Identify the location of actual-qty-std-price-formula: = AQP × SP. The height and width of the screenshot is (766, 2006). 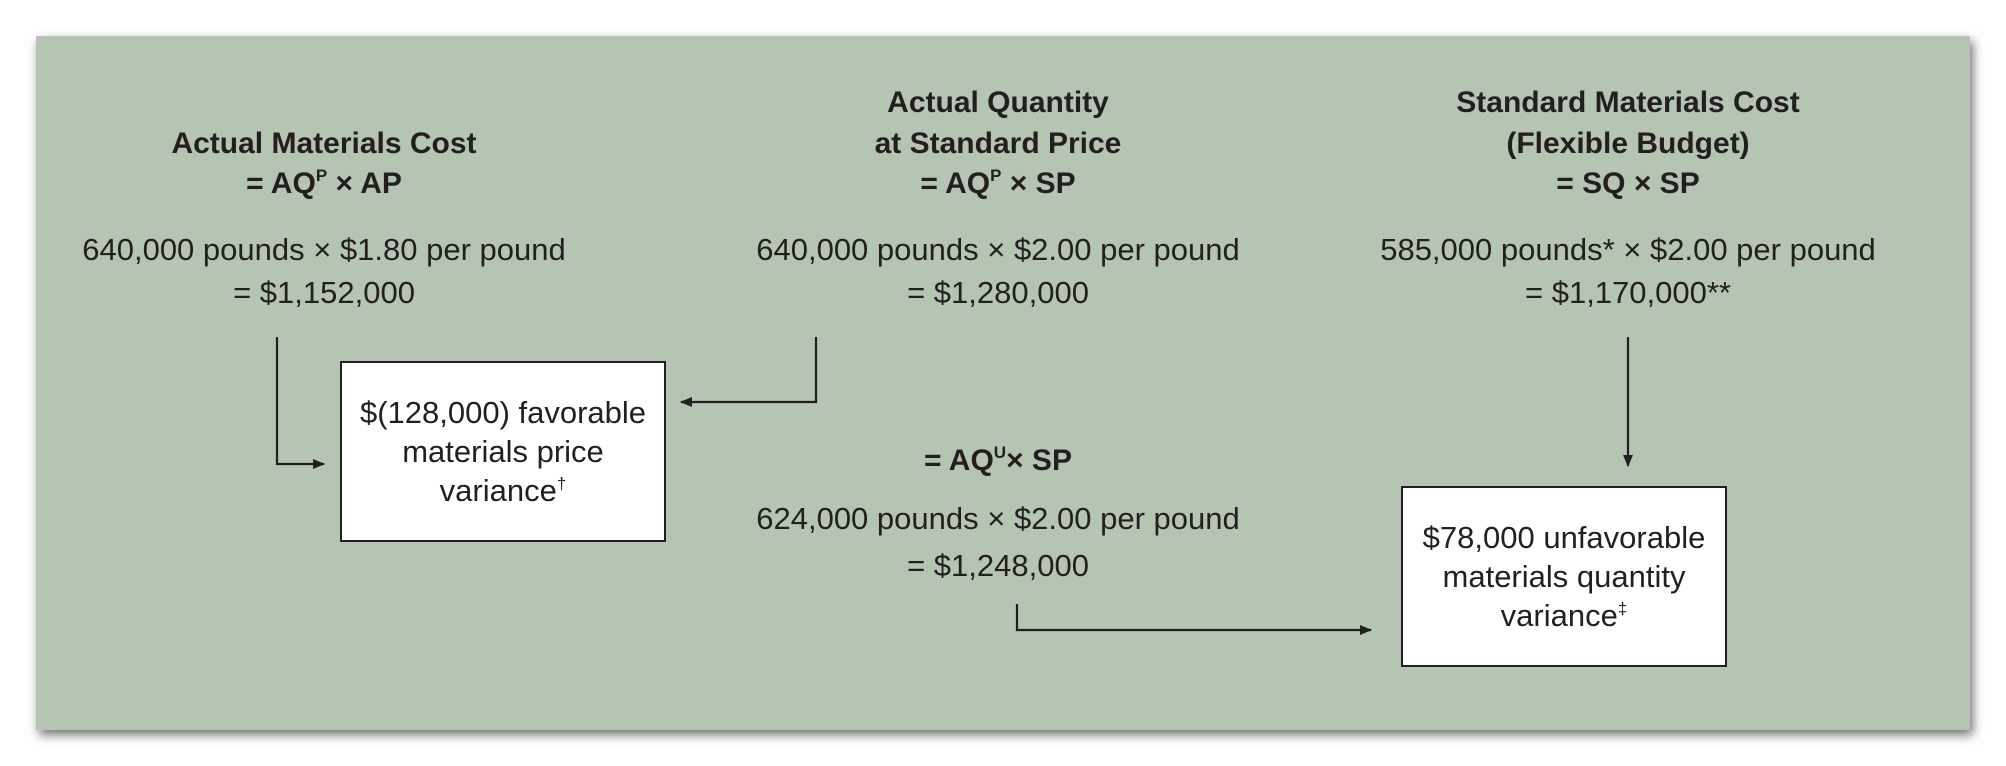
(998, 183).